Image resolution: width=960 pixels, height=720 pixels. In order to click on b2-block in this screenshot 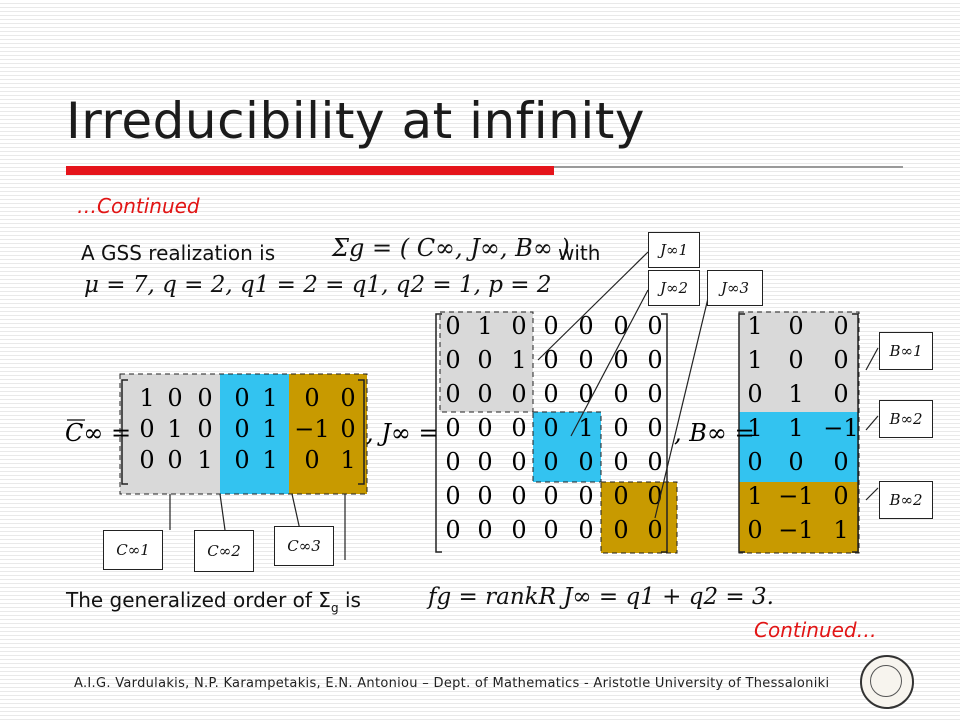, I will do `click(799, 447)`.